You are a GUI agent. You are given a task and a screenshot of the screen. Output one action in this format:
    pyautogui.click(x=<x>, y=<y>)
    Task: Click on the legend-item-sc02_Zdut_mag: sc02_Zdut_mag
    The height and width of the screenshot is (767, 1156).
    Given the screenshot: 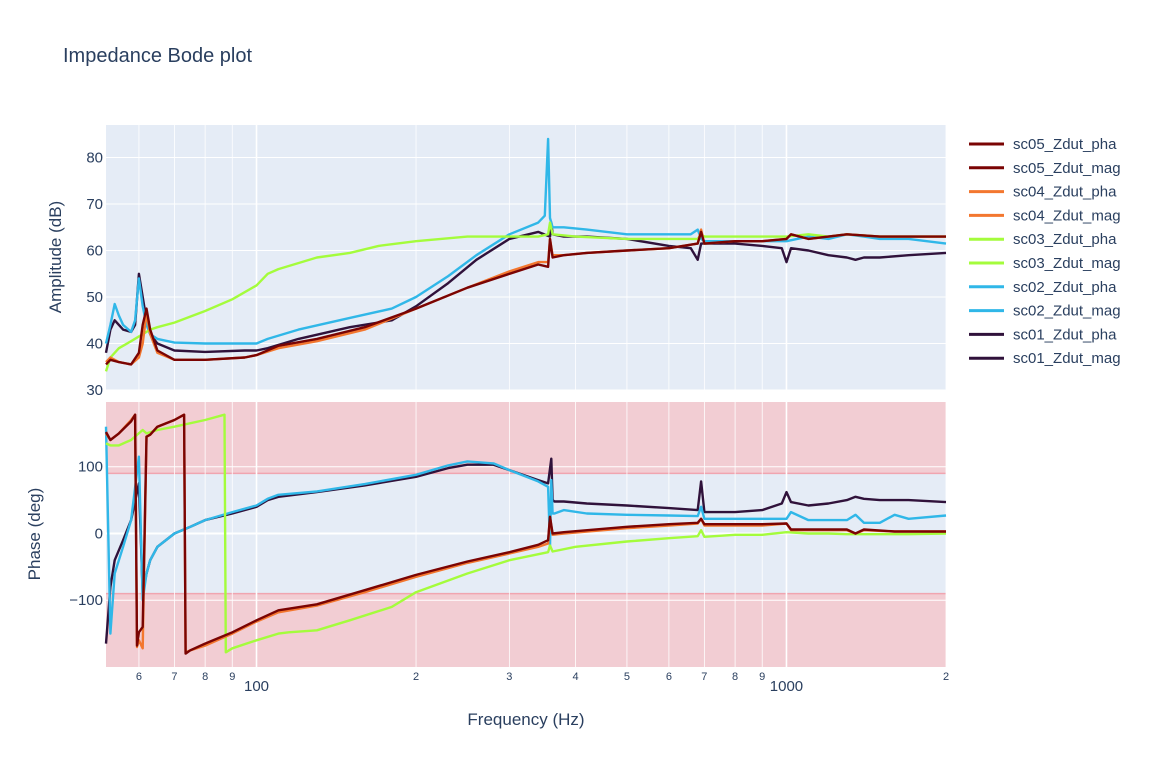 What is the action you would take?
    pyautogui.click(x=1045, y=311)
    